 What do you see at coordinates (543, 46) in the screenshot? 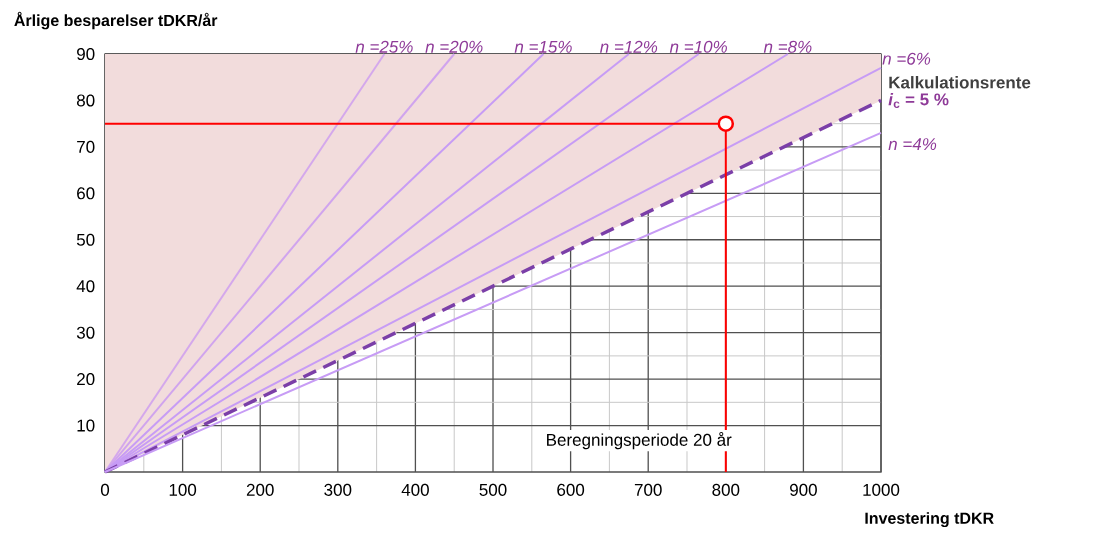
I see `series-label: n =15%` at bounding box center [543, 46].